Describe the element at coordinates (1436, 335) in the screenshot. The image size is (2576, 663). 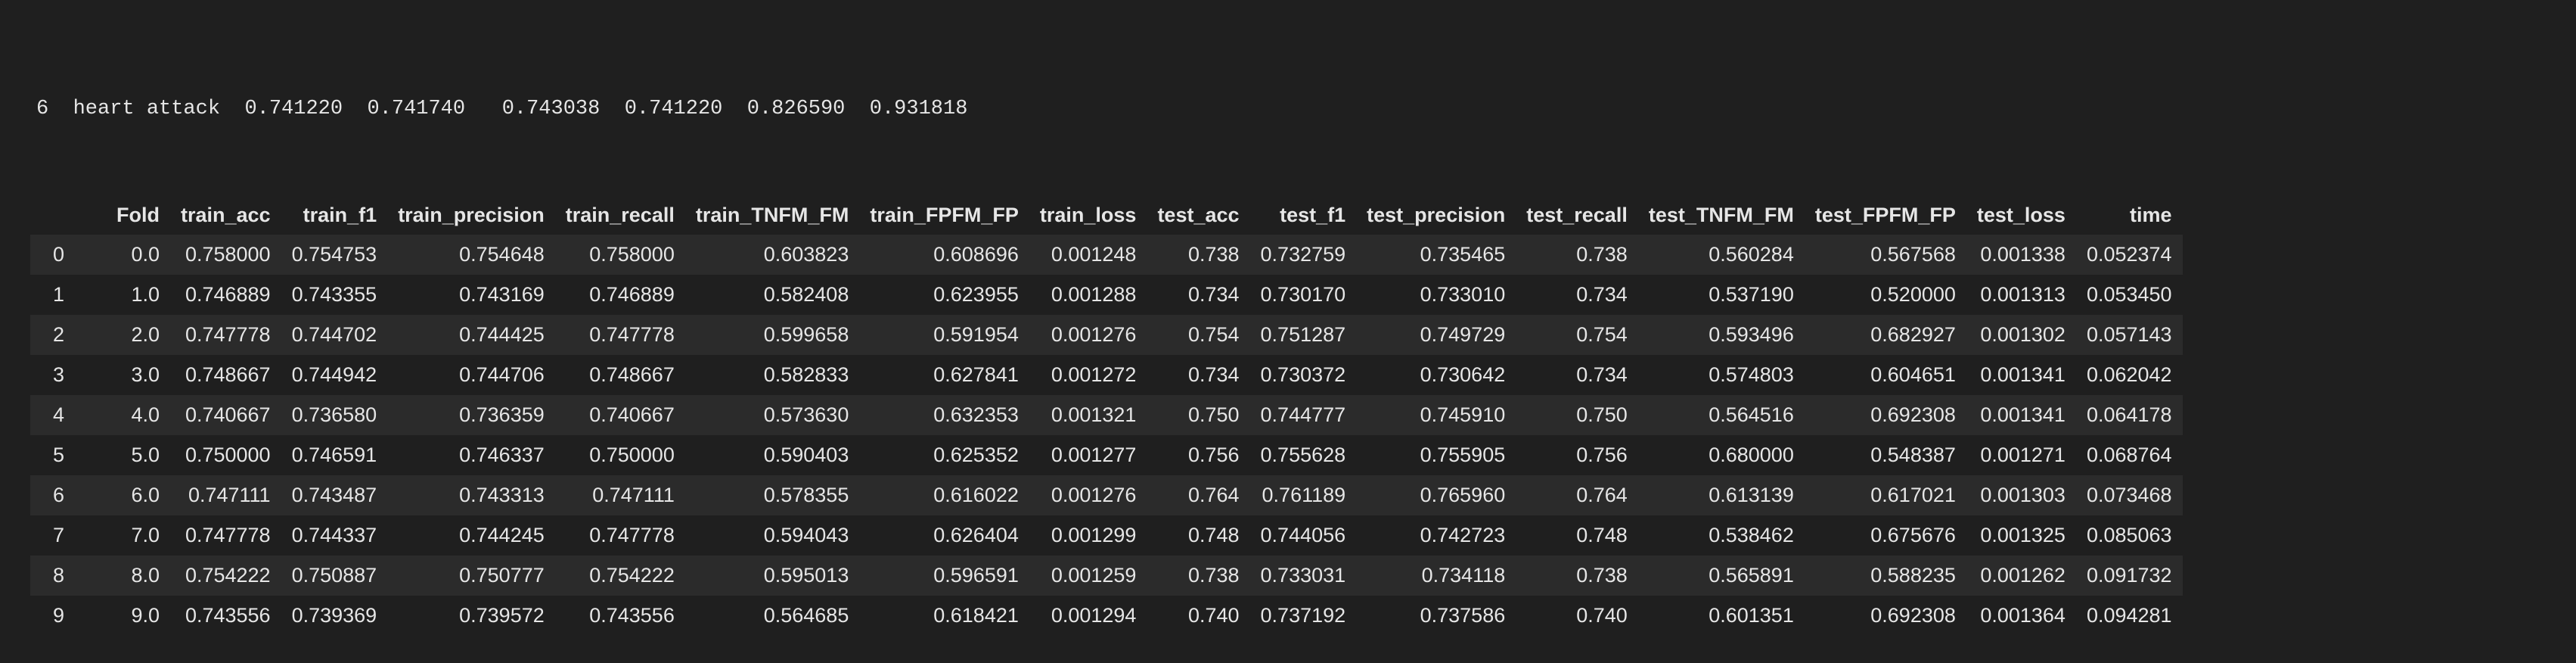
I see `table-cell: 0.749729` at that location.